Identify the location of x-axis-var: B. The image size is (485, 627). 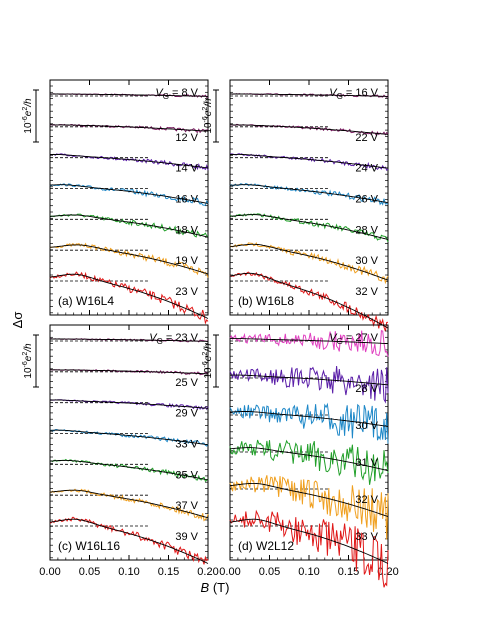
(205, 587).